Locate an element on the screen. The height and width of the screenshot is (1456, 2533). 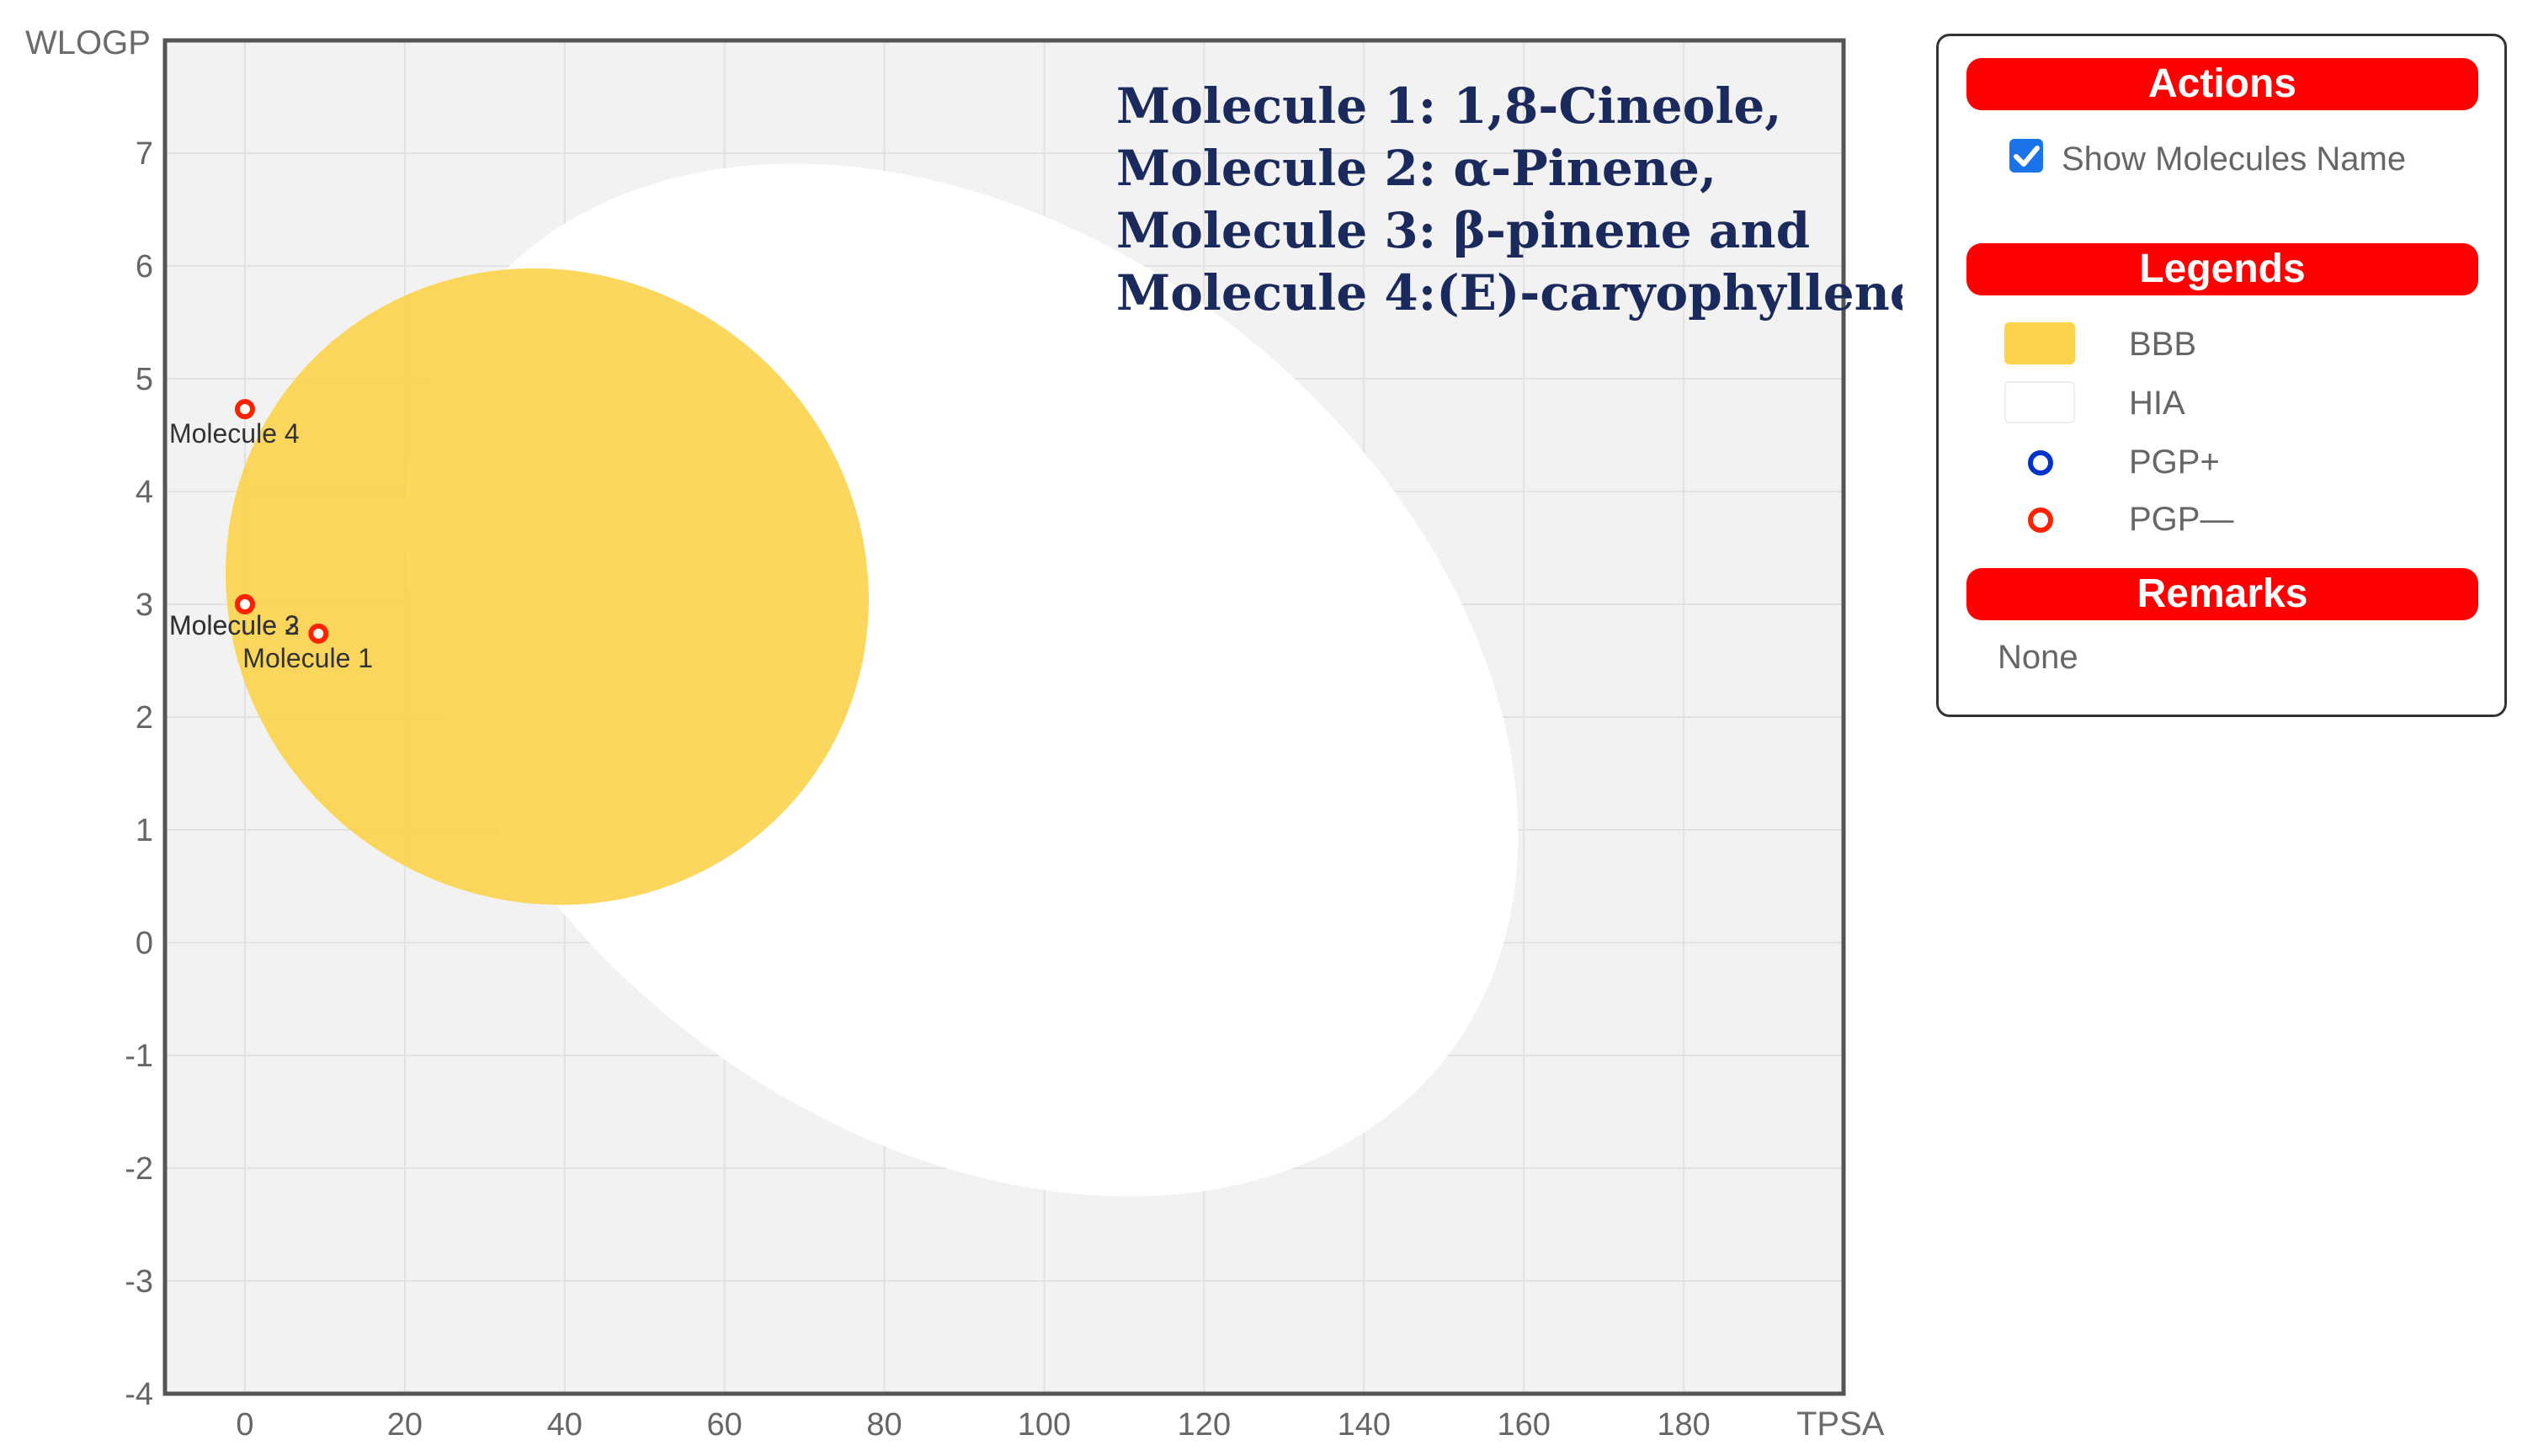
legend-label-pgp-plus: PGP+ is located at coordinates (2174, 463).